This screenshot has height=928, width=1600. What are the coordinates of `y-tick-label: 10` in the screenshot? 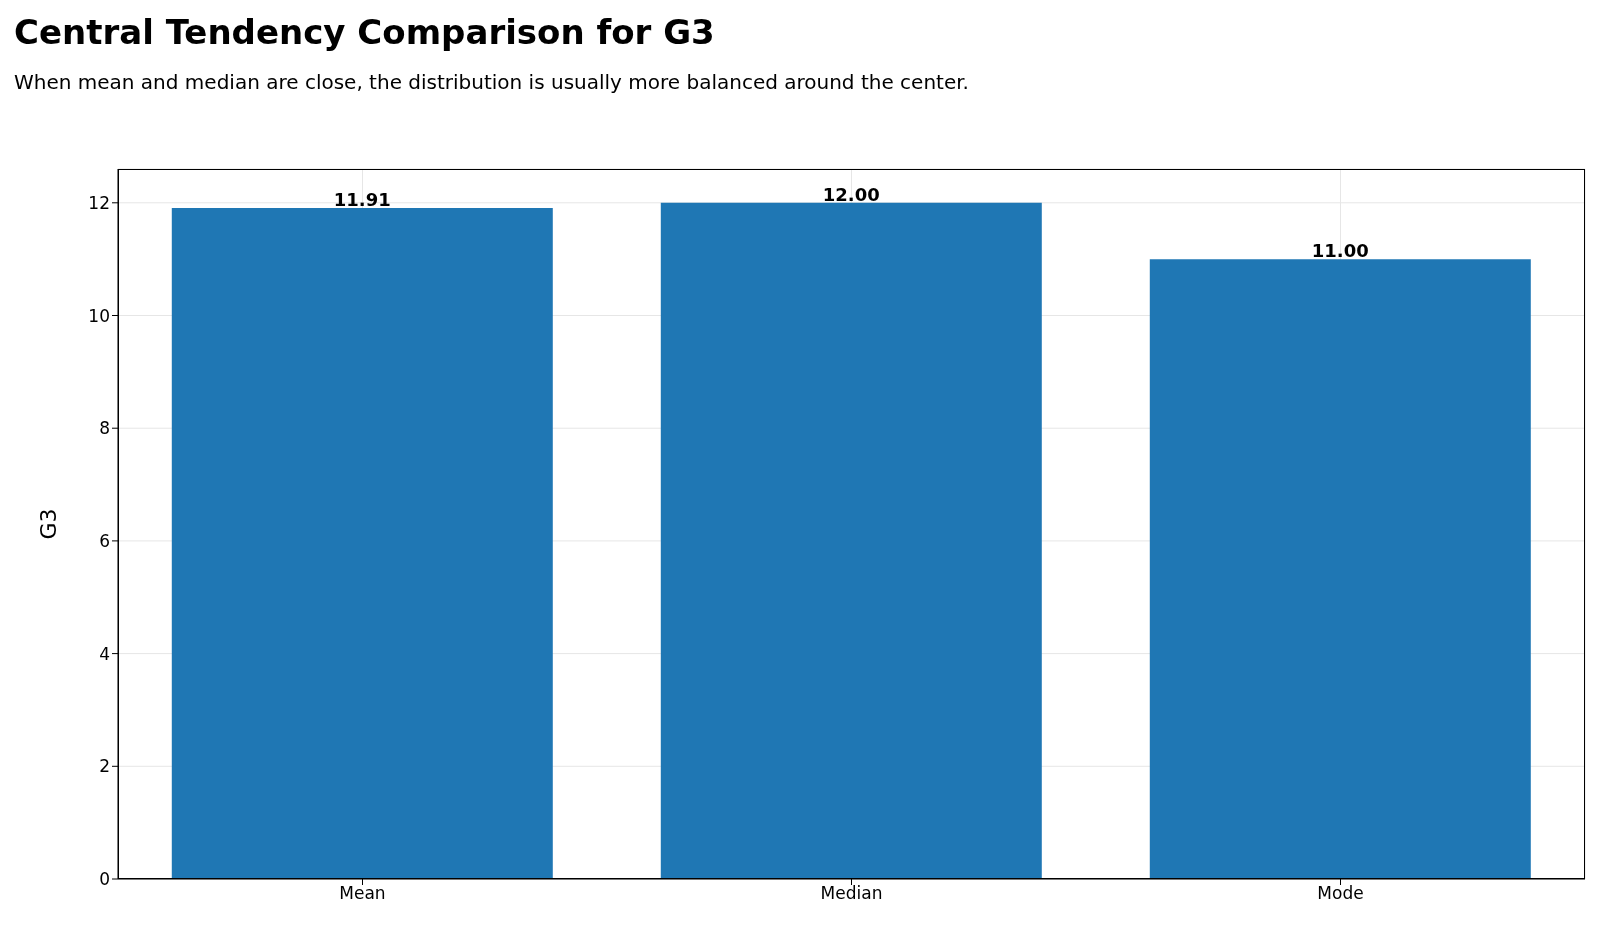 It's located at (99, 315).